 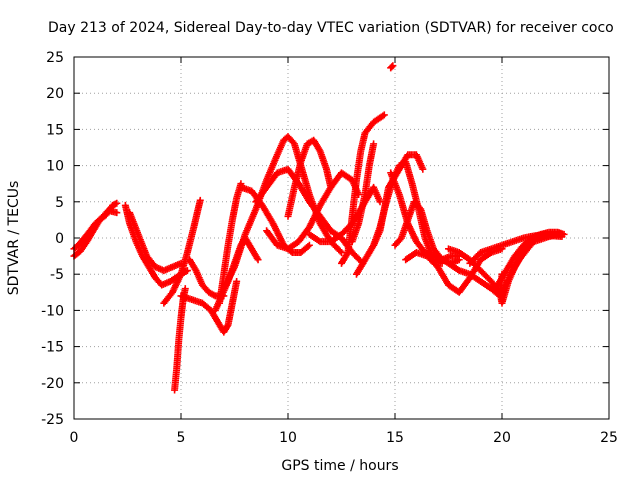 What do you see at coordinates (502, 438) in the screenshot?
I see `x-tick-label: 20` at bounding box center [502, 438].